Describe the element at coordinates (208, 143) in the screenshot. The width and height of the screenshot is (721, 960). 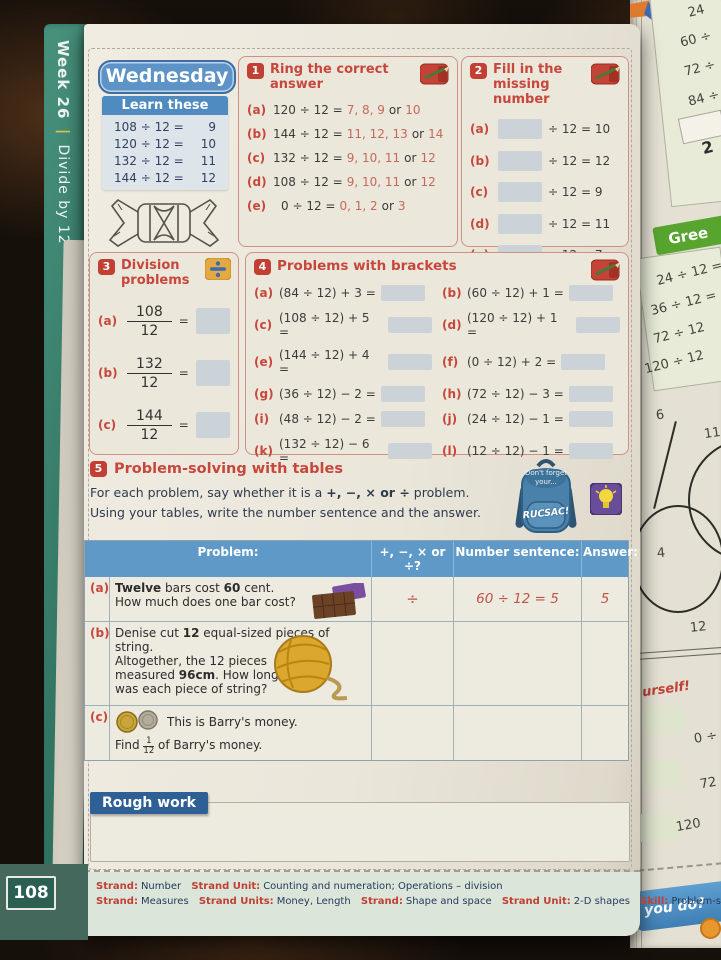
I see `fact-ans: 10` at that location.